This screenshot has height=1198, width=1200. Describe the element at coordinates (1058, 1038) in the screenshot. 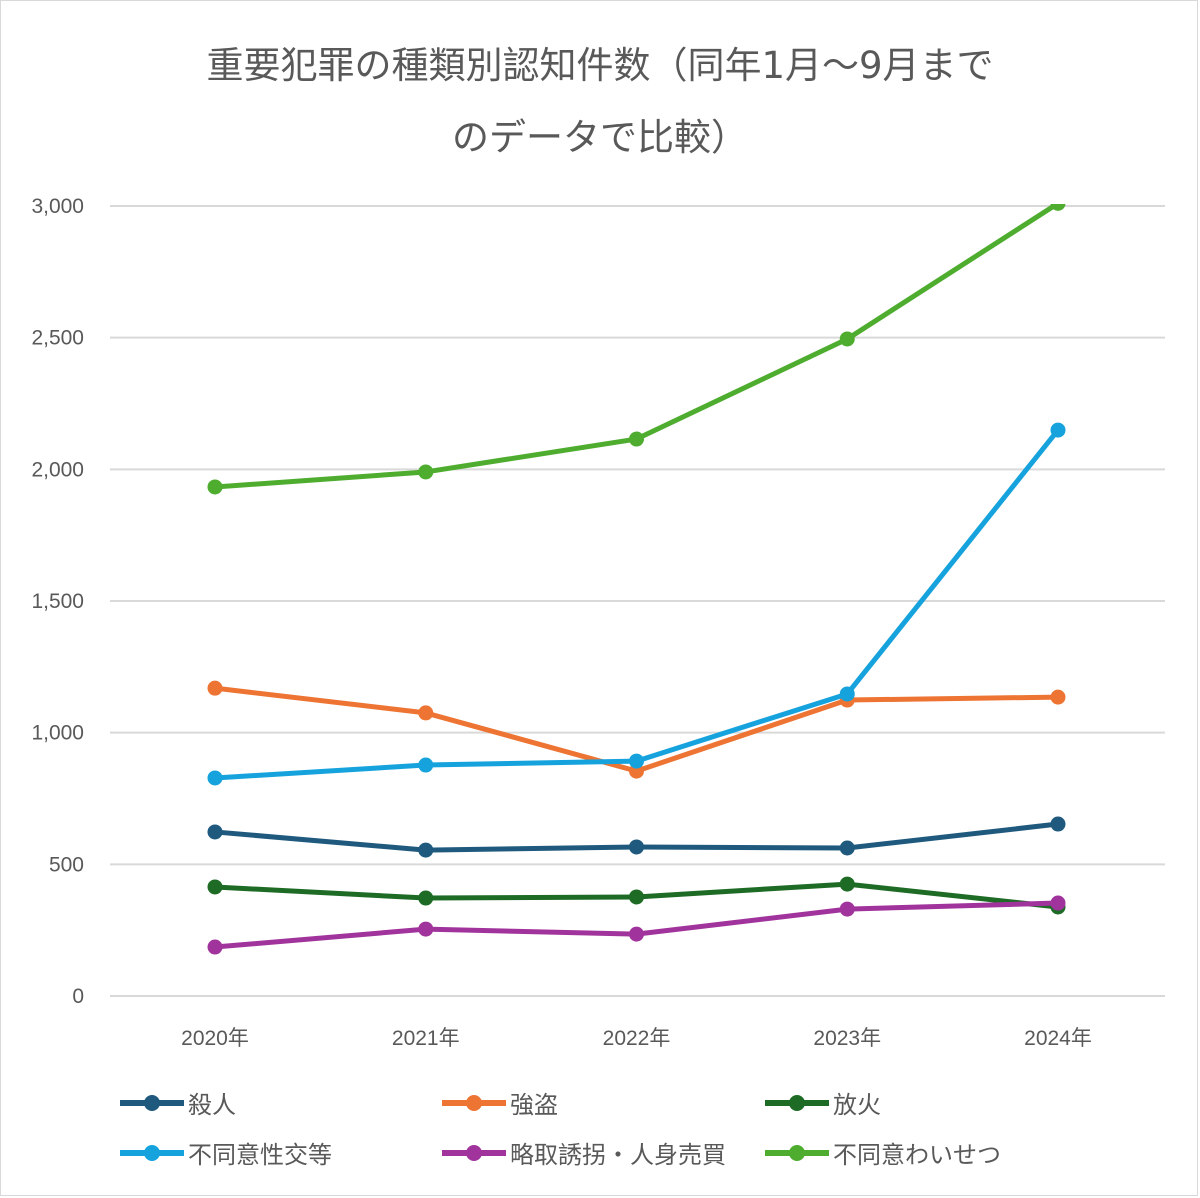

I see `x-tick-label: 2024年` at that location.